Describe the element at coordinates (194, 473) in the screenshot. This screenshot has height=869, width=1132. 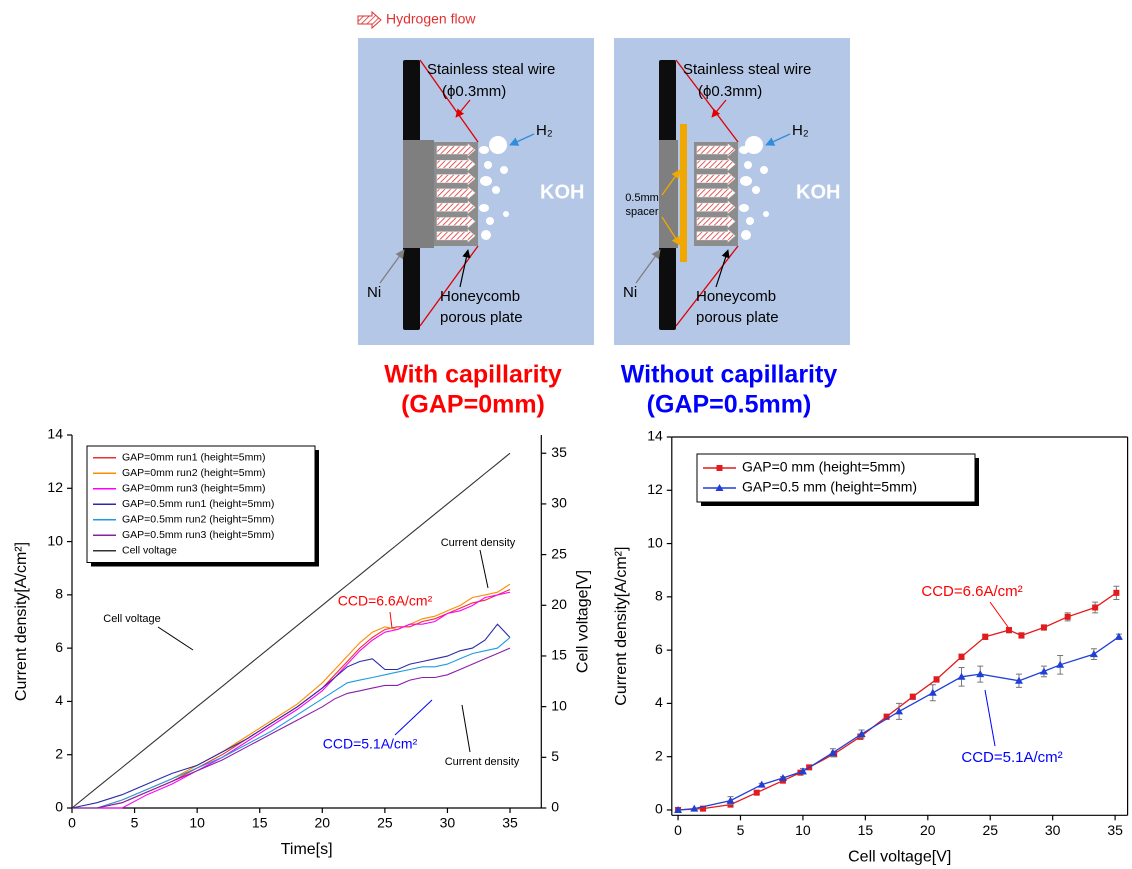
I see `legend-label: GAP=0mm run2 (height=5mm)` at that location.